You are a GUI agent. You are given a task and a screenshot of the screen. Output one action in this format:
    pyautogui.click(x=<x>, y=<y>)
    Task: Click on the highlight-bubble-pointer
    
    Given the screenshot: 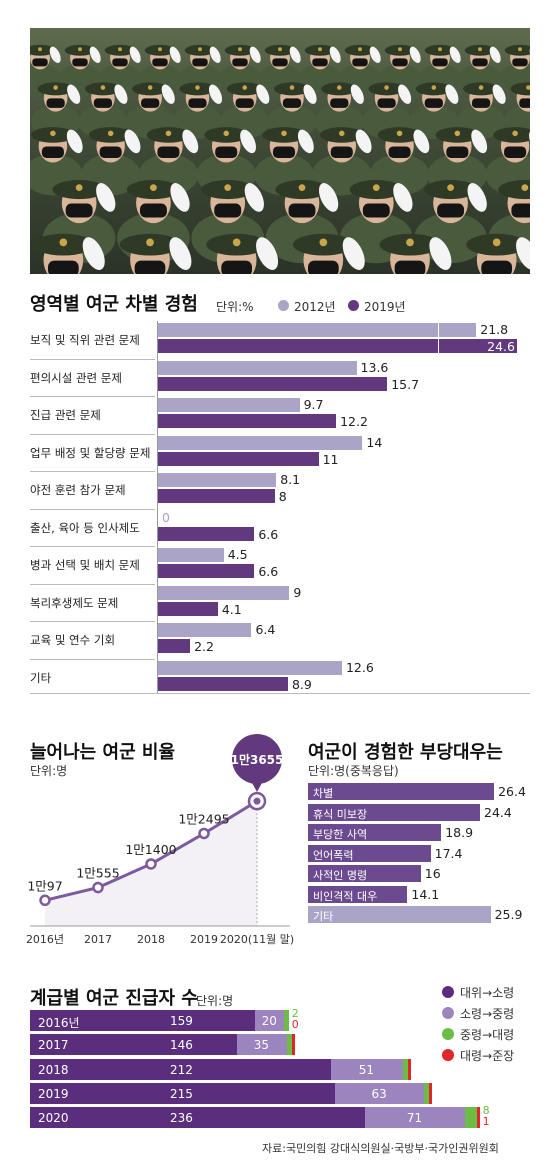 What is the action you would take?
    pyautogui.click(x=257, y=786)
    